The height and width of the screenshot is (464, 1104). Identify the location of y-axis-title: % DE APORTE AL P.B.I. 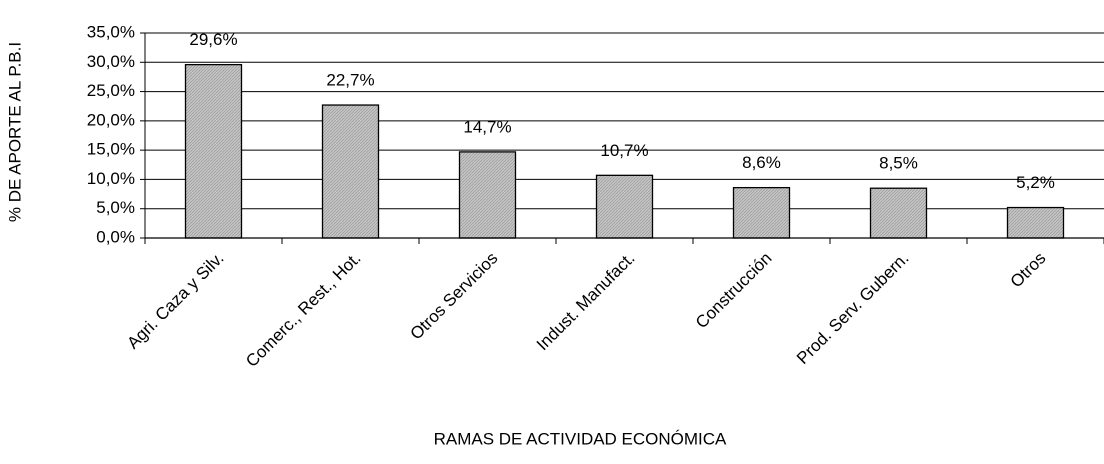
(14, 132).